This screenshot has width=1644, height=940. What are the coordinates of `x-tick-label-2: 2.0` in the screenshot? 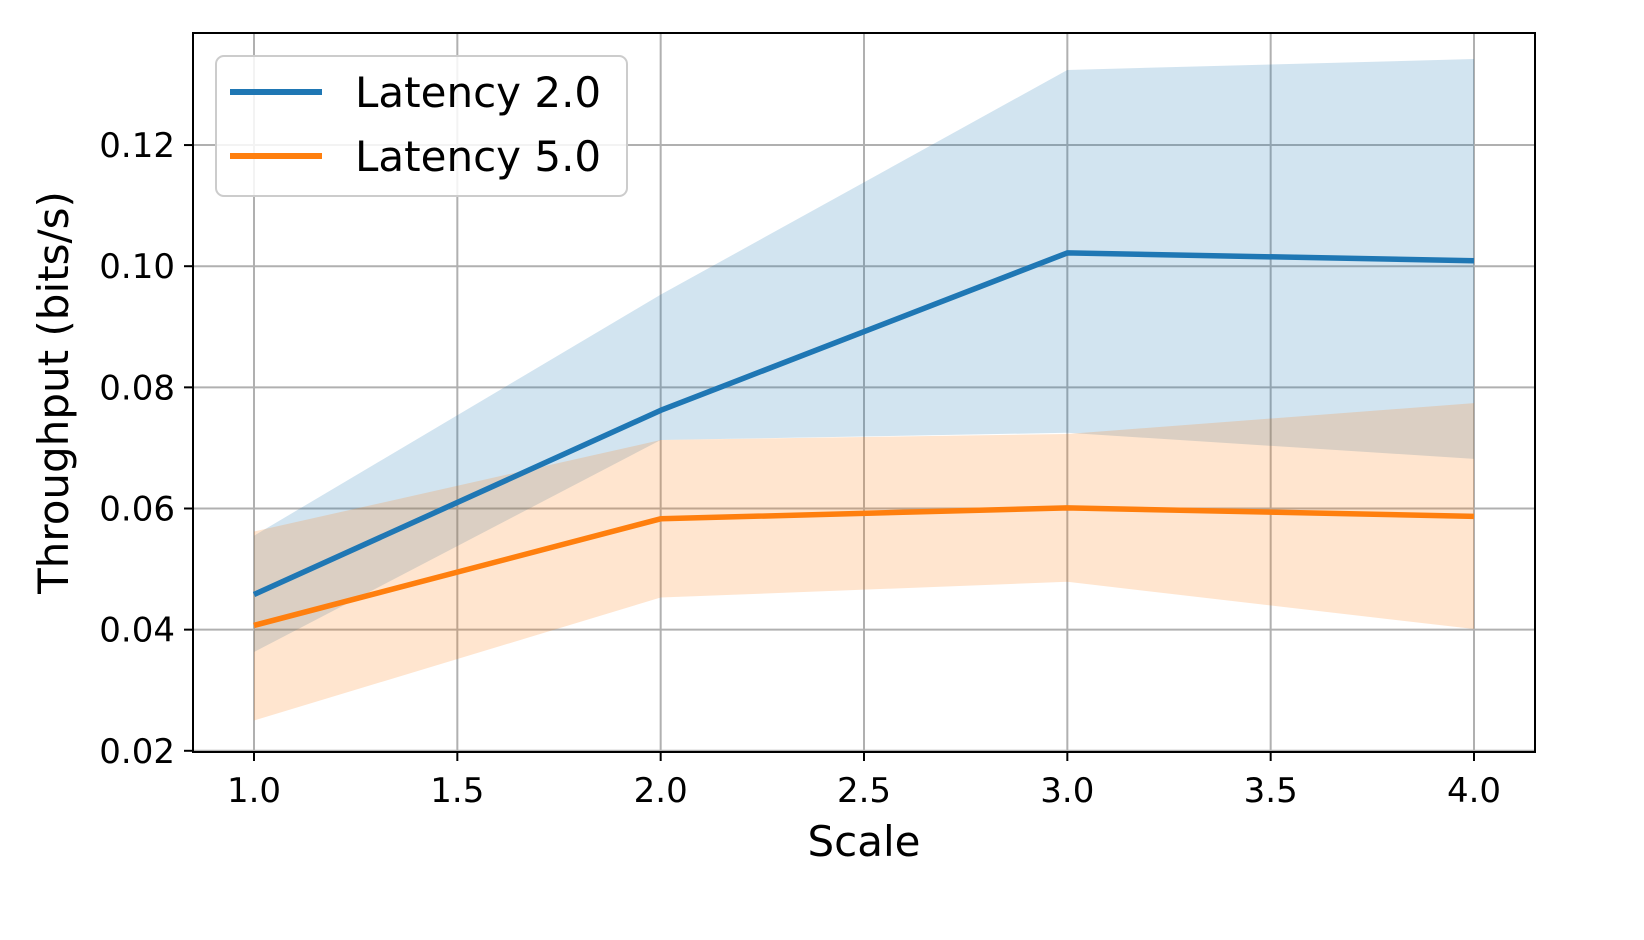 It's located at (661, 791).